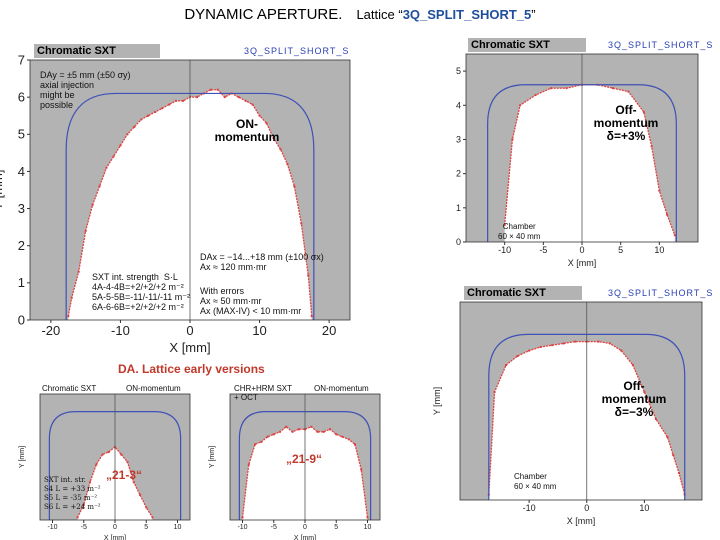 This screenshot has width=720, height=540. I want to click on panel-label: CHR+HRM SXT + OCT, so click(263, 393).